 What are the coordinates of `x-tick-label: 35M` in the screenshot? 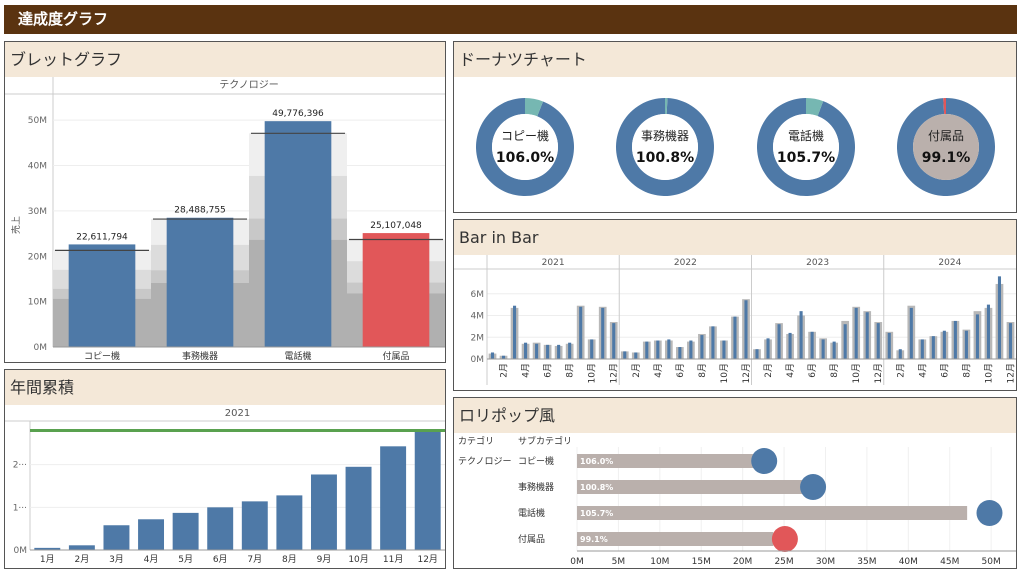 It's located at (866, 562).